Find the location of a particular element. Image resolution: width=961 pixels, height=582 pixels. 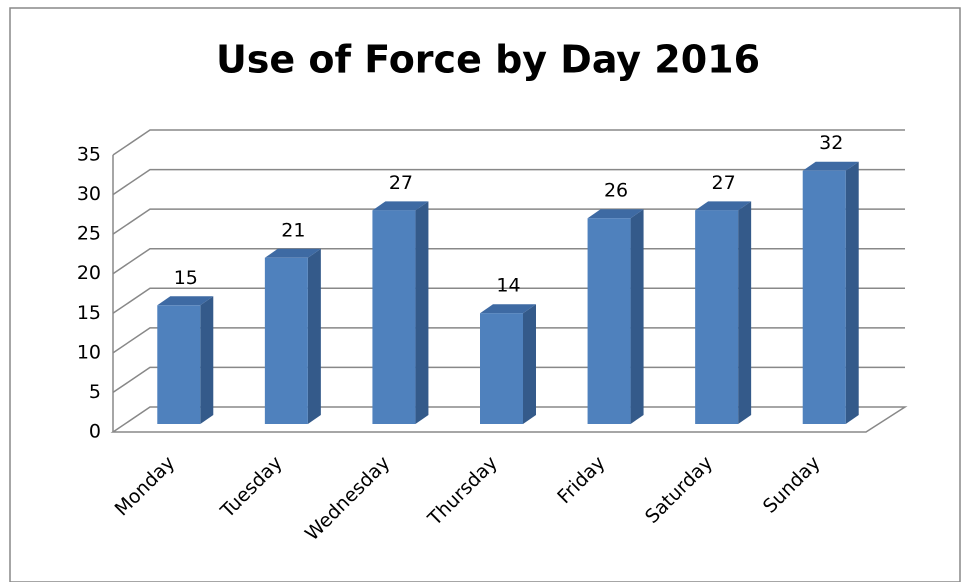

y-tick-label: 0 is located at coordinates (95, 432).